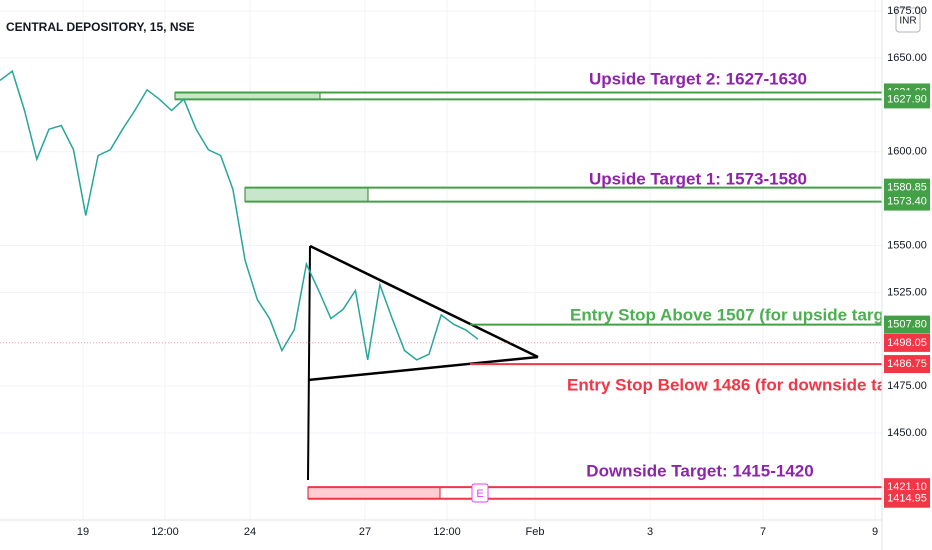 The height and width of the screenshot is (550, 932). I want to click on y-tick-label: 1650.00, so click(907, 58).